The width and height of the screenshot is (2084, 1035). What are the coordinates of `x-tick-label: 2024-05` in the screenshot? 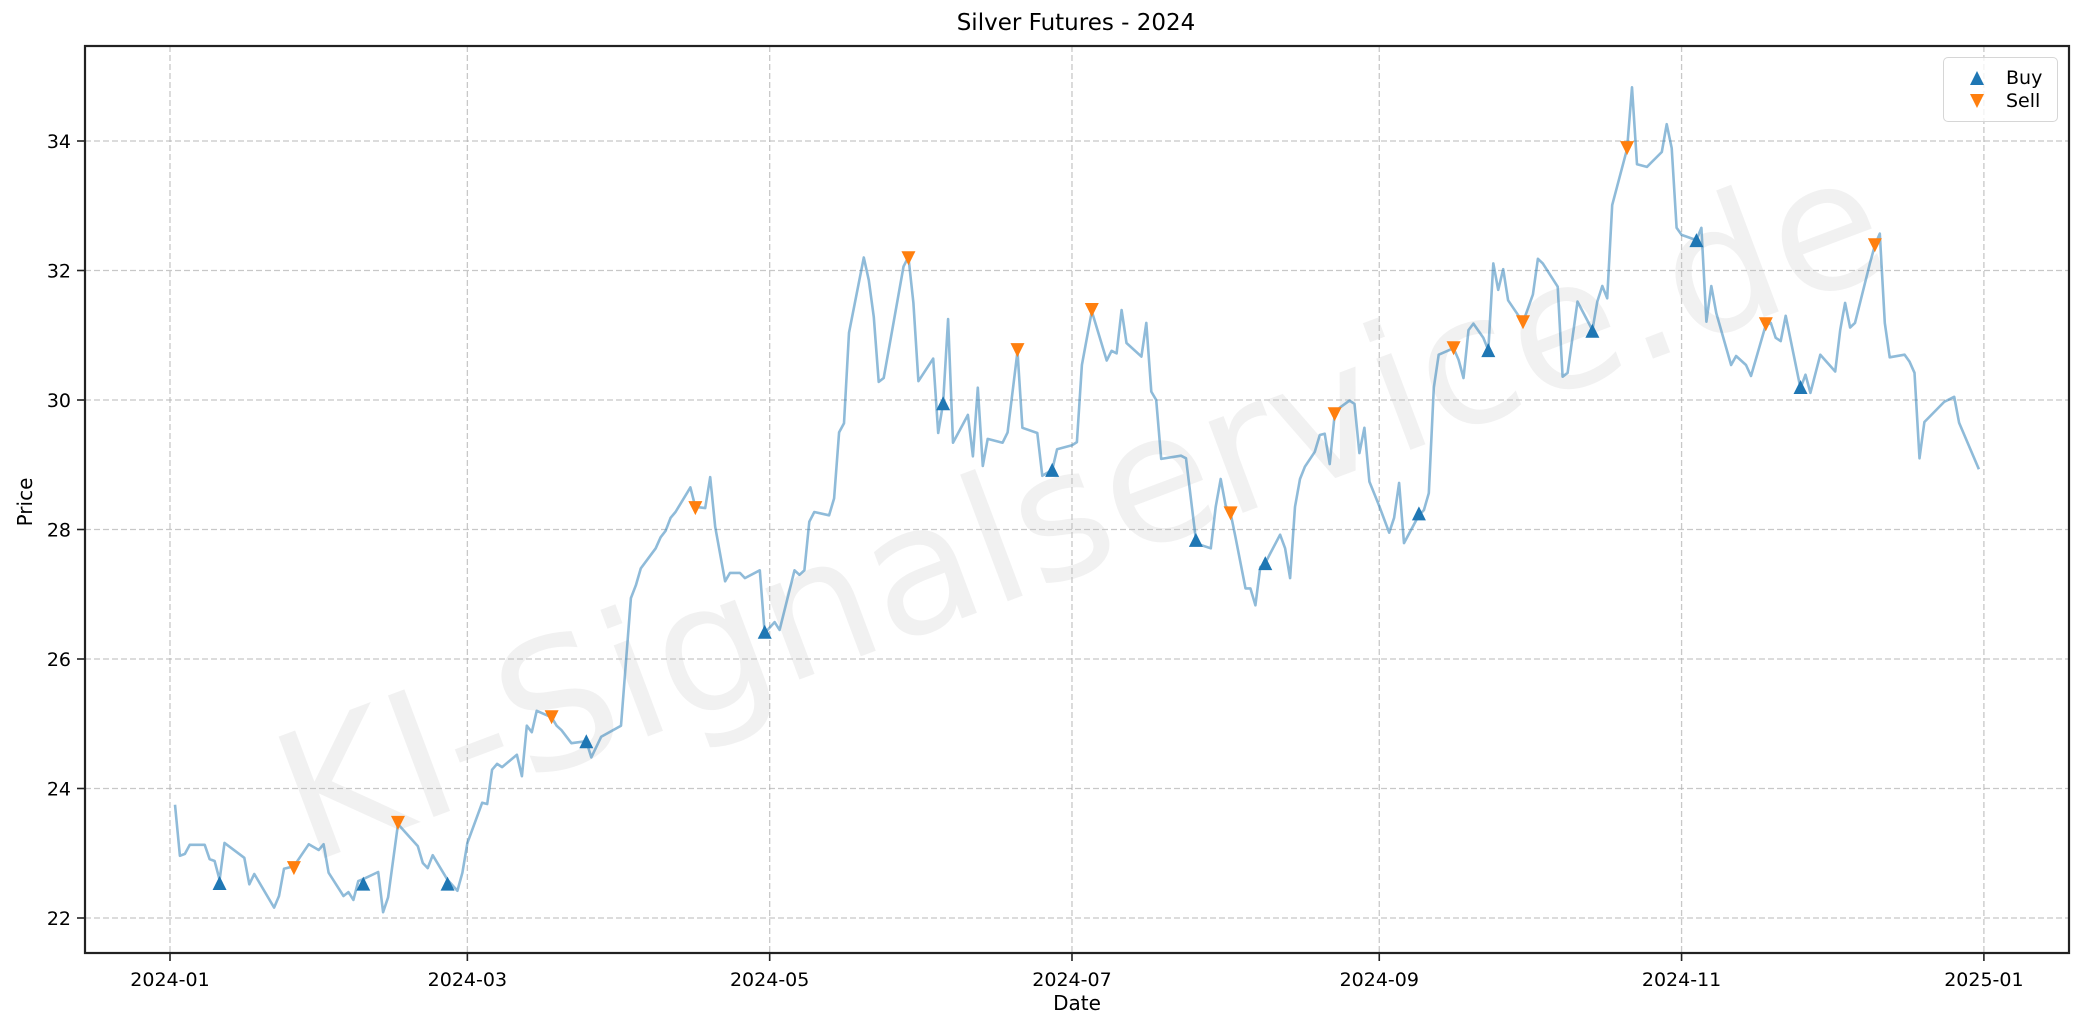 It's located at (769, 980).